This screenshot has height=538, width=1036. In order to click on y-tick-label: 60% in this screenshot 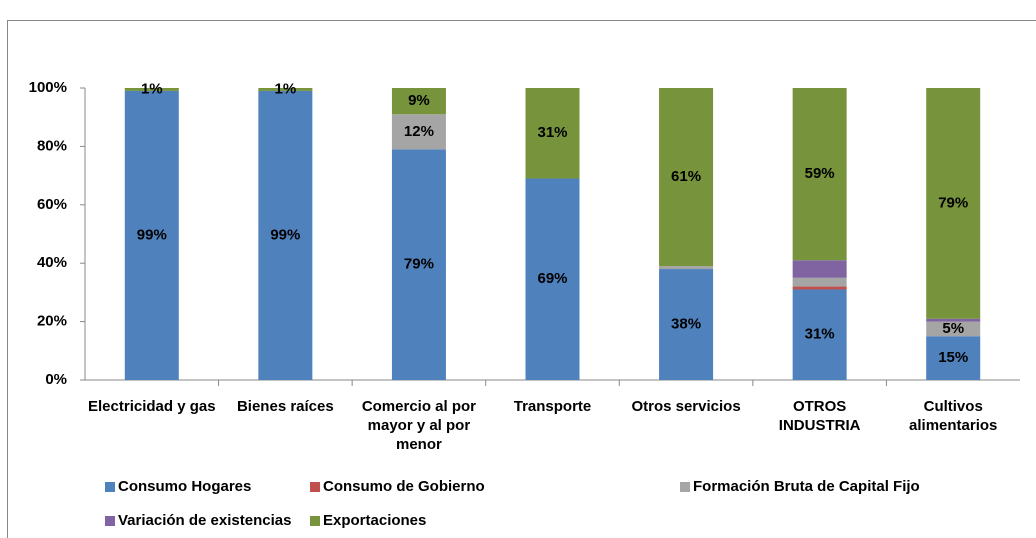, I will do `click(52, 204)`.